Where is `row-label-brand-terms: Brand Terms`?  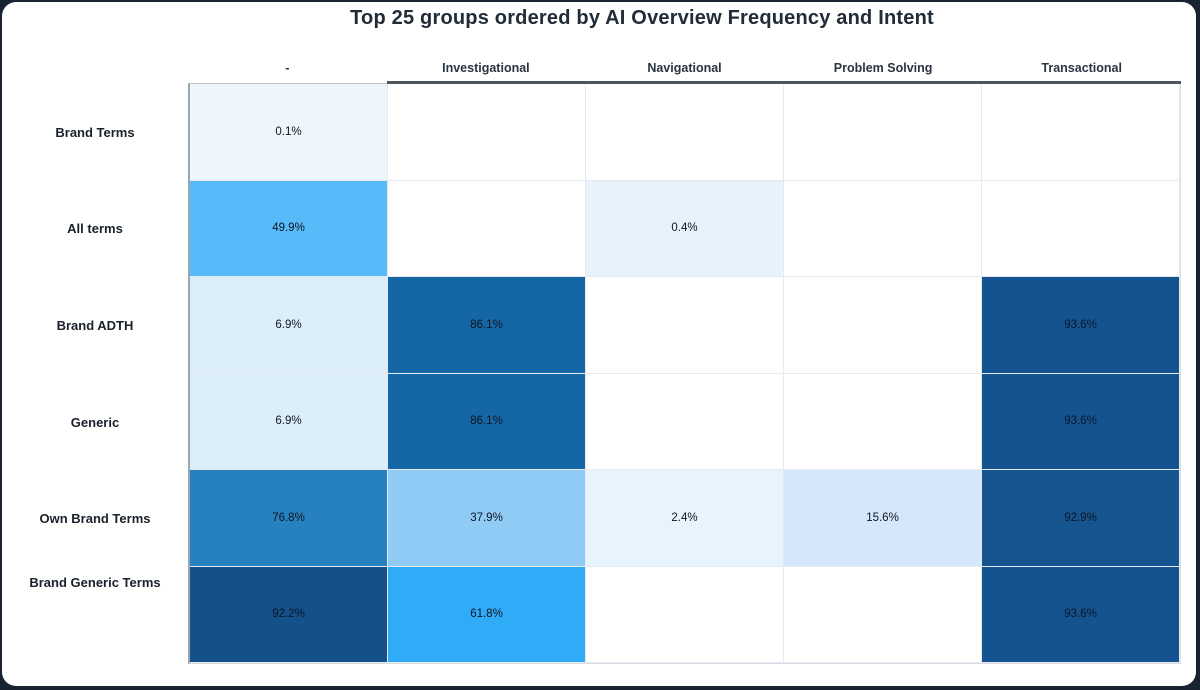 row-label-brand-terms: Brand Terms is located at coordinates (95, 132).